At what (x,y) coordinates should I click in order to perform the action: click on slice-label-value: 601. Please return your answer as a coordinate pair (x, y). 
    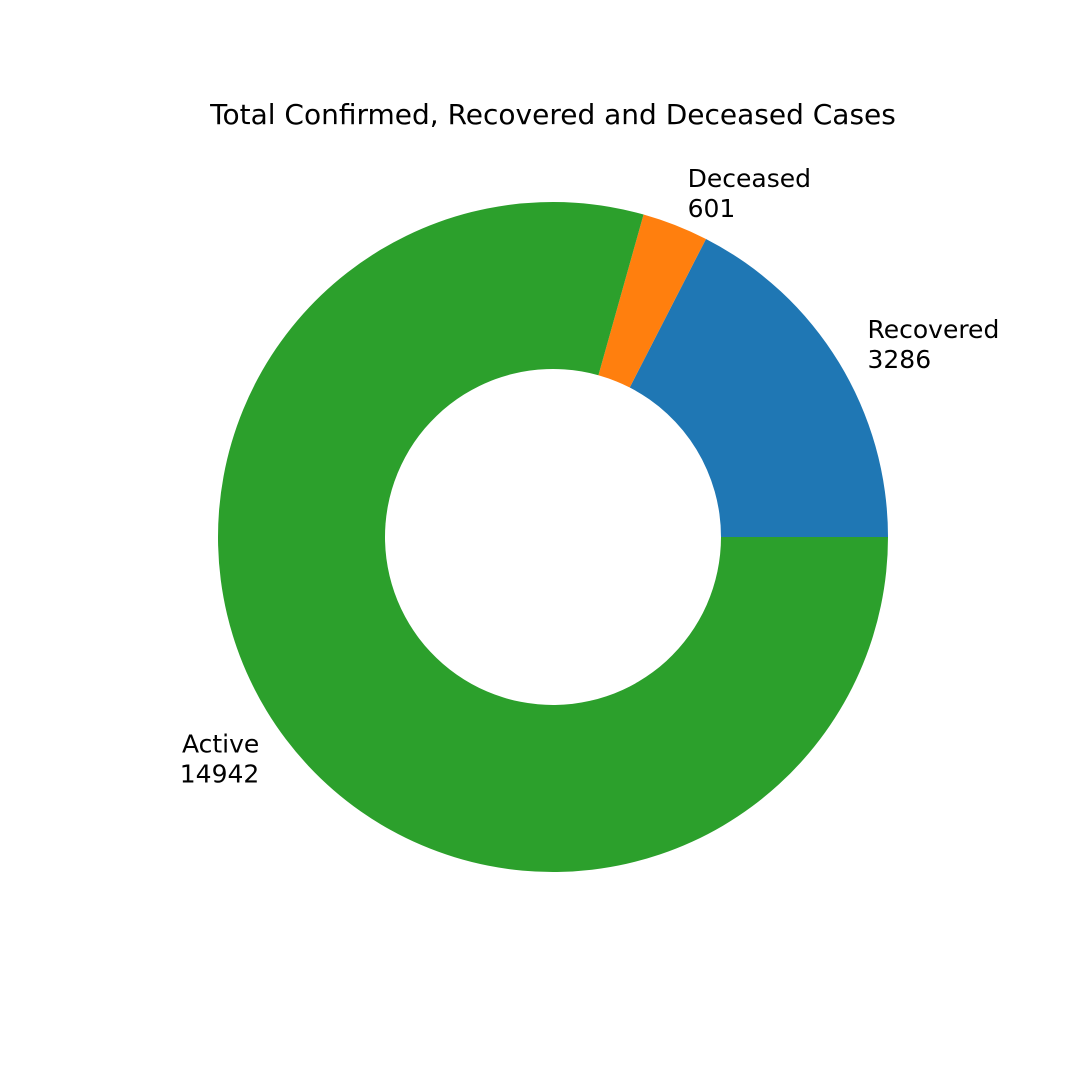
    Looking at the image, I should click on (712, 208).